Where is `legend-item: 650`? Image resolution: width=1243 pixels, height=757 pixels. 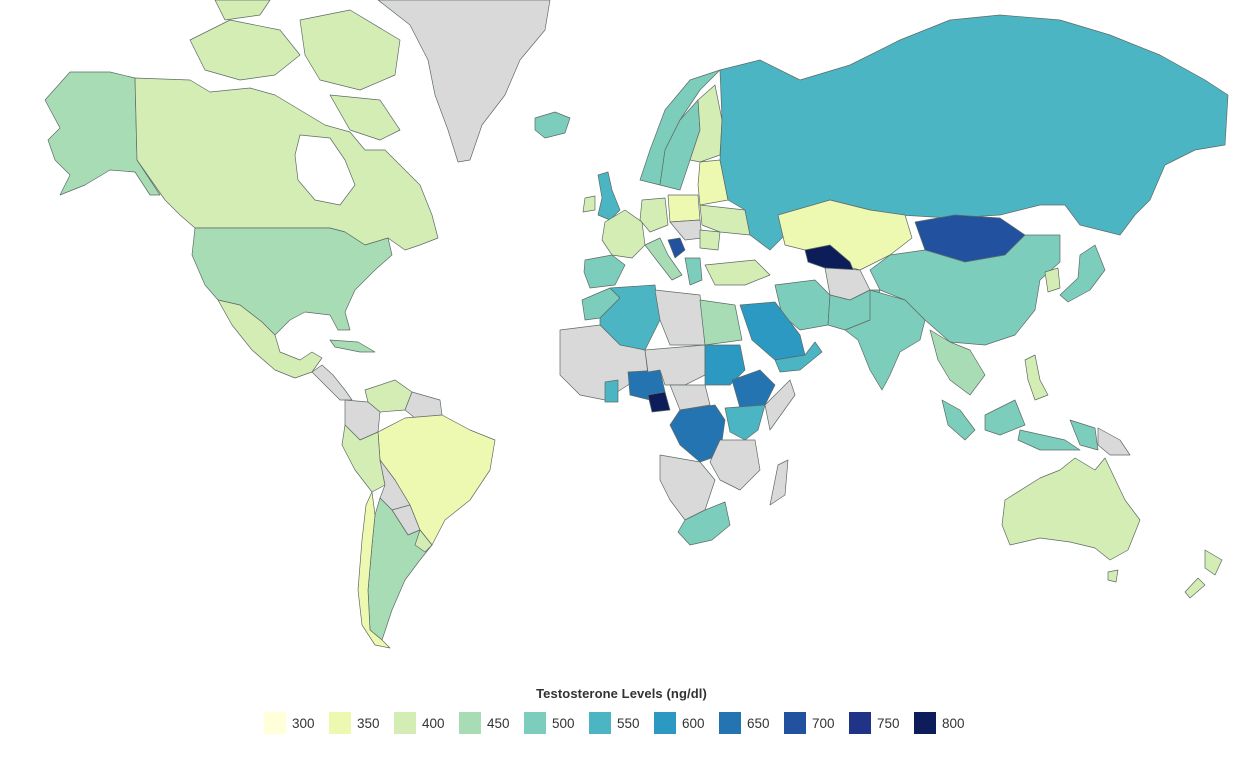 legend-item: 650 is located at coordinates (746, 723).